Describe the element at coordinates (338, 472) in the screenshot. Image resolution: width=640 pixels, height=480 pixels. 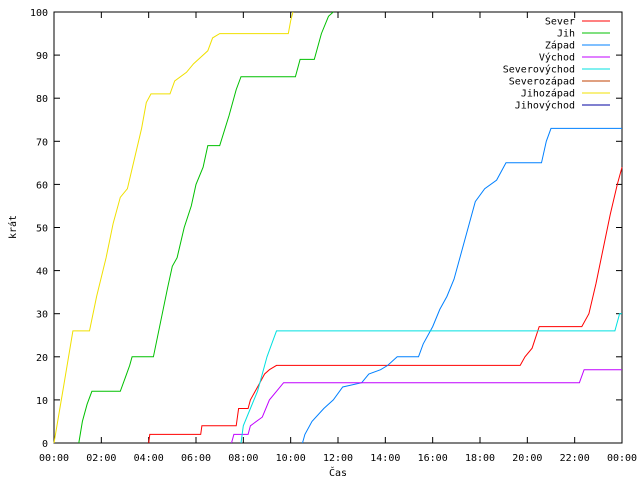
I see `x-axis-label: Čas` at that location.